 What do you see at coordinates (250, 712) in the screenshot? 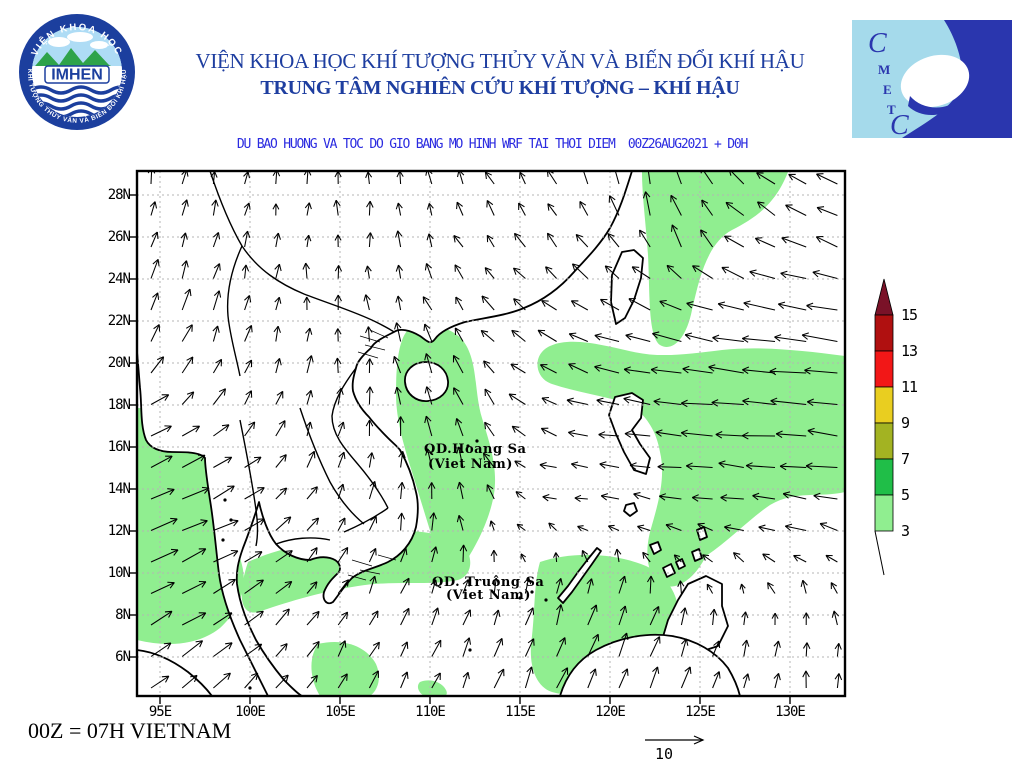
I see `lon-tick-label: 100E` at bounding box center [250, 712].